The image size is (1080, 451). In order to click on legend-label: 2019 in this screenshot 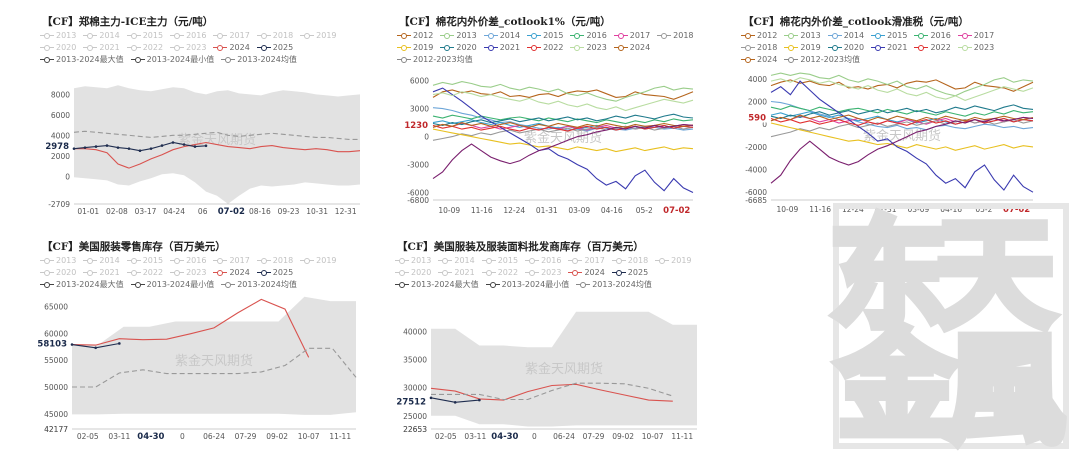, I will do `click(681, 260)`.